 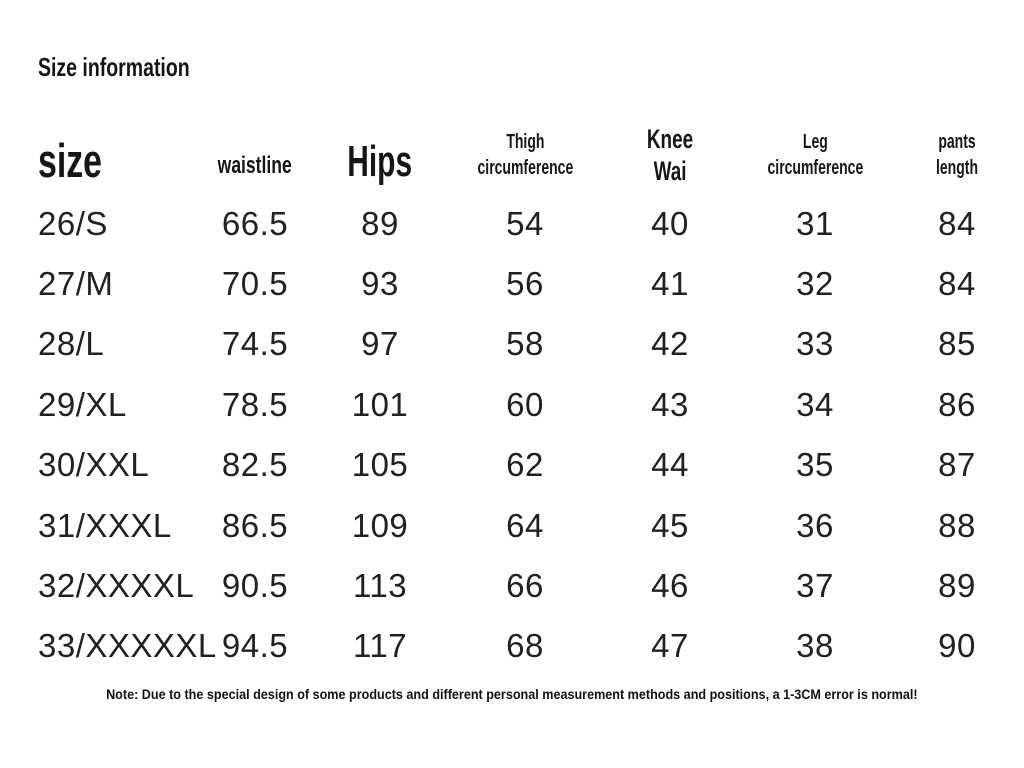 What do you see at coordinates (815, 154) in the screenshot?
I see `column-header-leg-circumference: Leg circumference` at bounding box center [815, 154].